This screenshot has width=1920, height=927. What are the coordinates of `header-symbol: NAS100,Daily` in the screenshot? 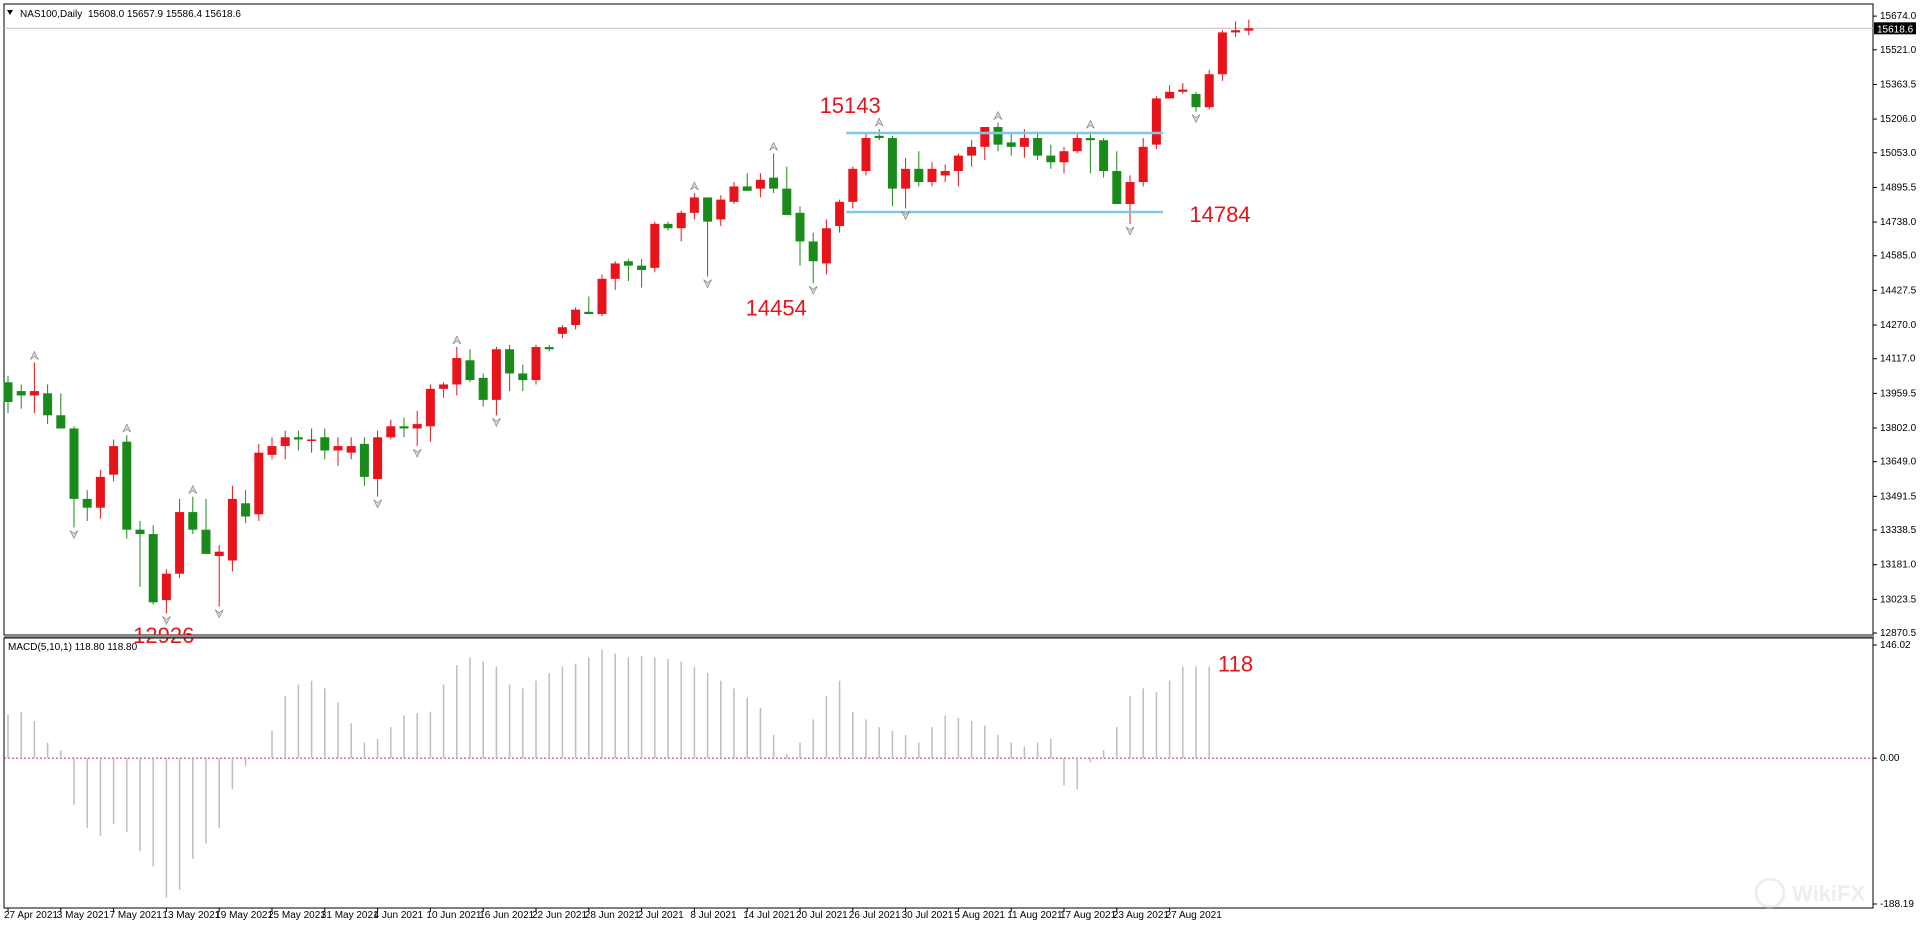 It's located at (51, 14).